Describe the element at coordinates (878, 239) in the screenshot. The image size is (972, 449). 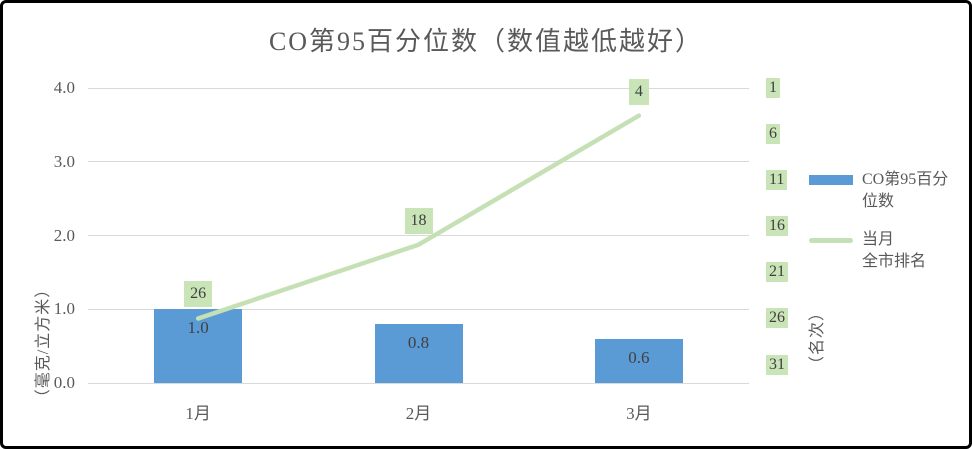
I see `legend-label-line: 当月` at that location.